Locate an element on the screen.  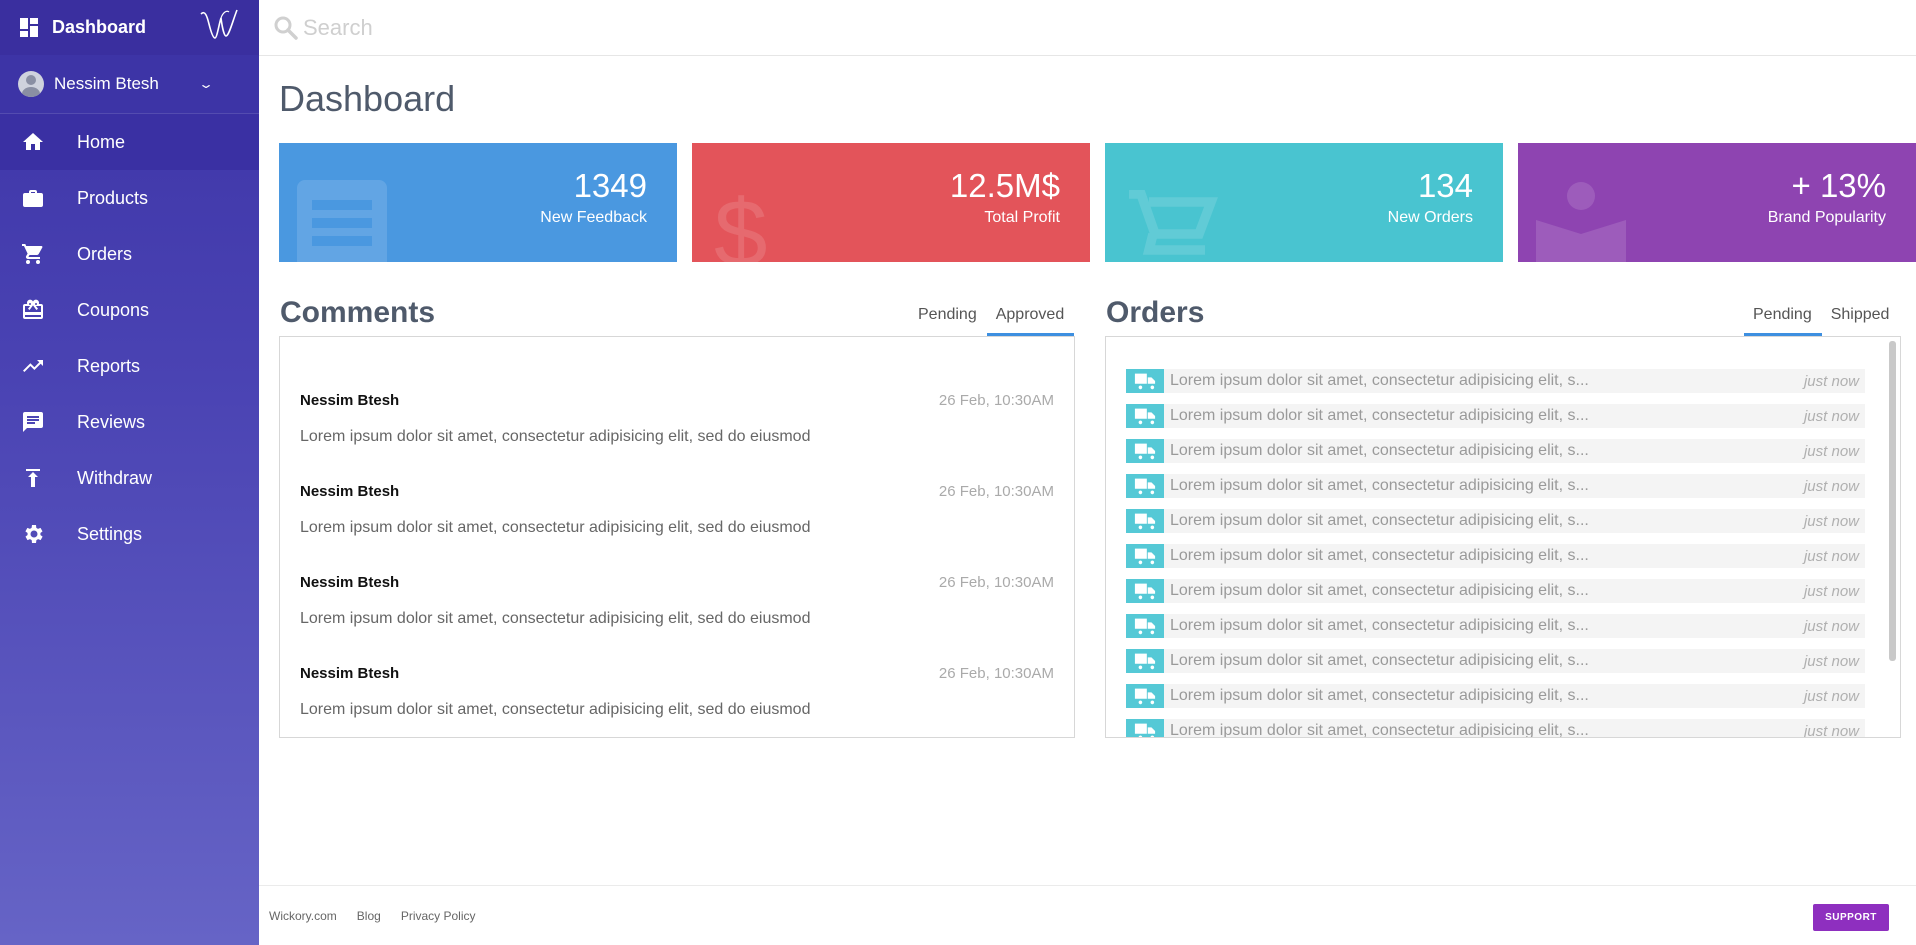
tab-approved: Approved is located at coordinates (1030, 319).